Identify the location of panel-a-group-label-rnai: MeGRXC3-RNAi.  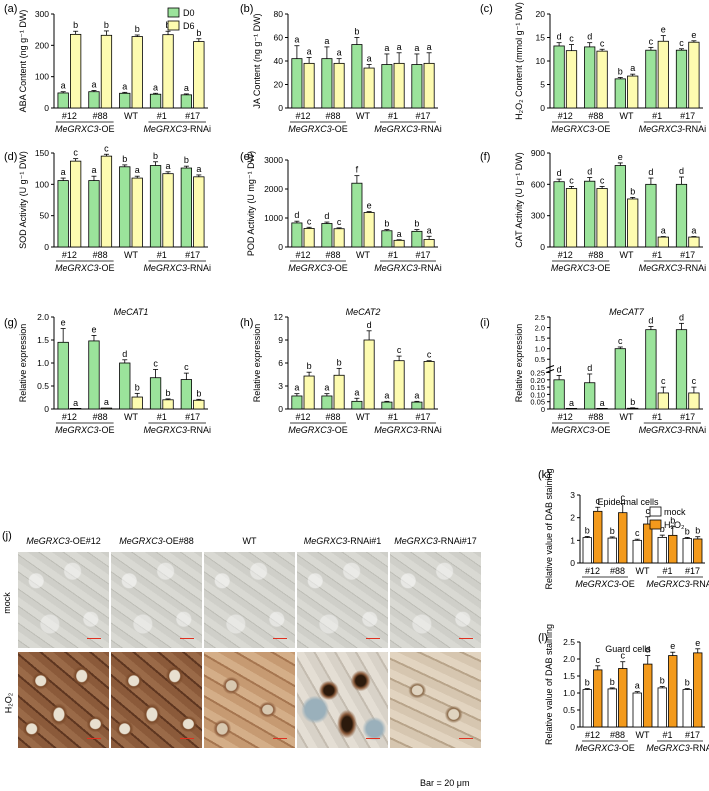
(177, 129).